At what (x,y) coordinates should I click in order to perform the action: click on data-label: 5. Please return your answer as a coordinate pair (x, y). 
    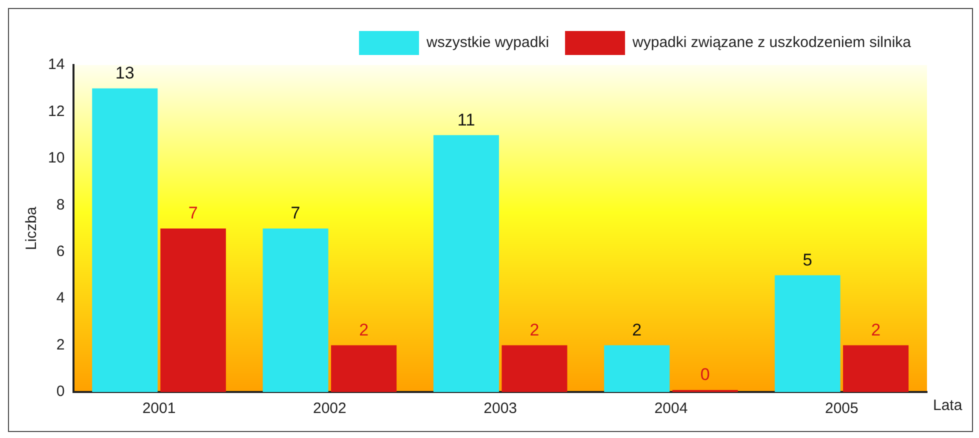
    Looking at the image, I should click on (807, 260).